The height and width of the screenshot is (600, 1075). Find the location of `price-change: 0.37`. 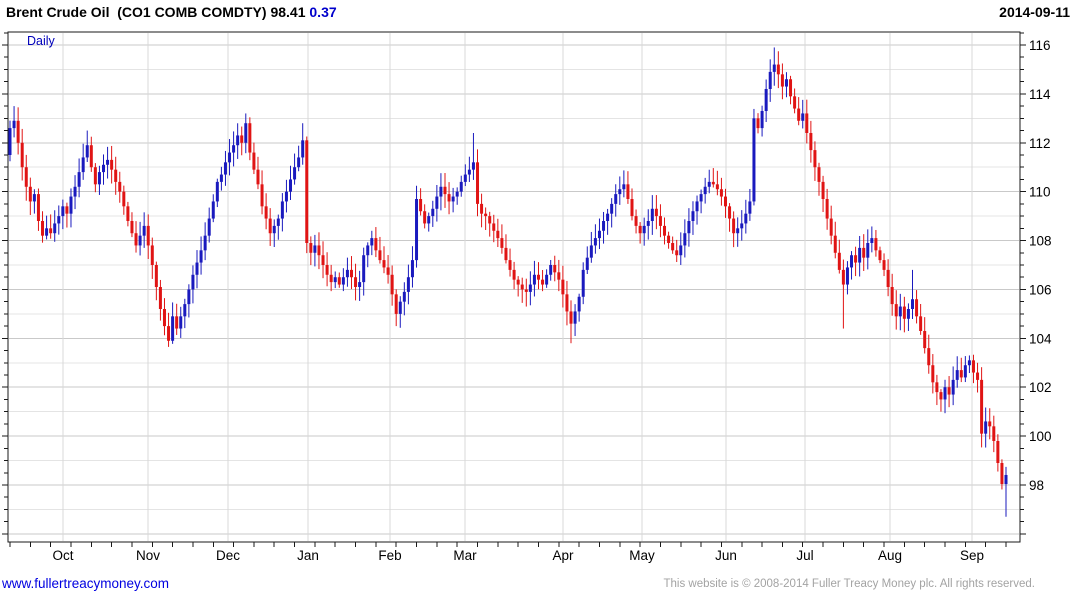

price-change: 0.37 is located at coordinates (323, 12).